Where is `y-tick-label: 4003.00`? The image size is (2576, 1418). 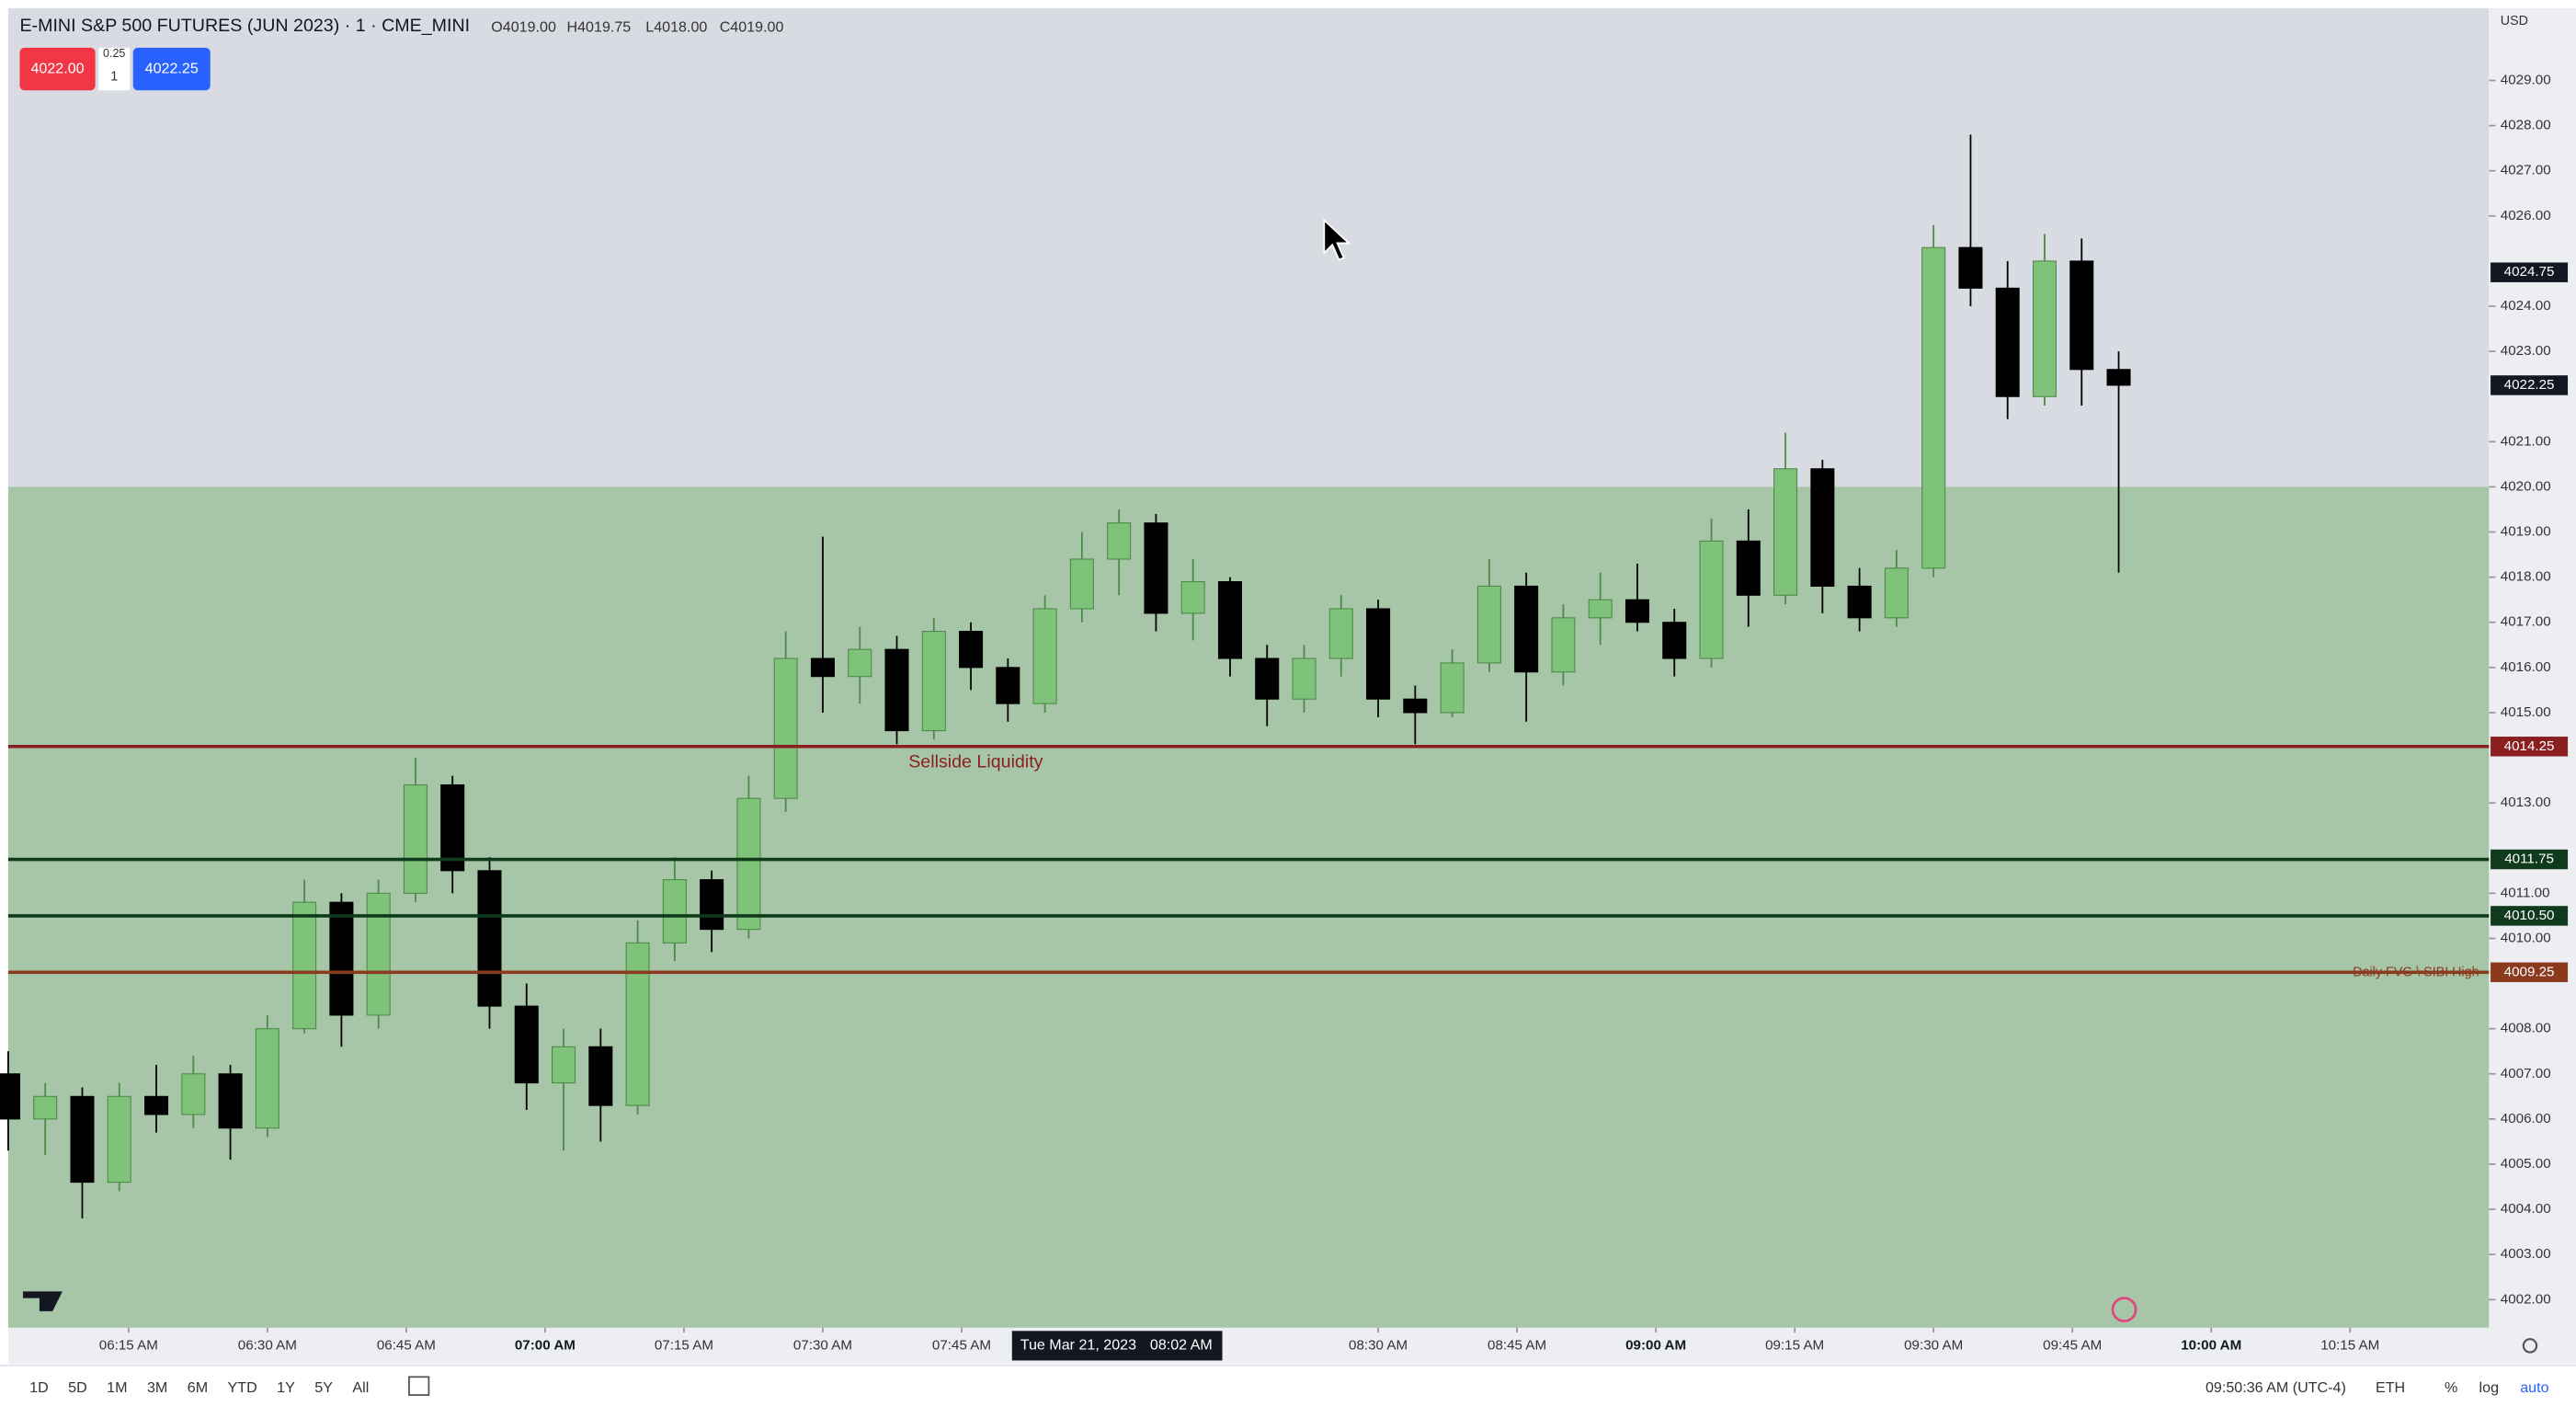
y-tick-label: 4003.00 is located at coordinates (2526, 1254).